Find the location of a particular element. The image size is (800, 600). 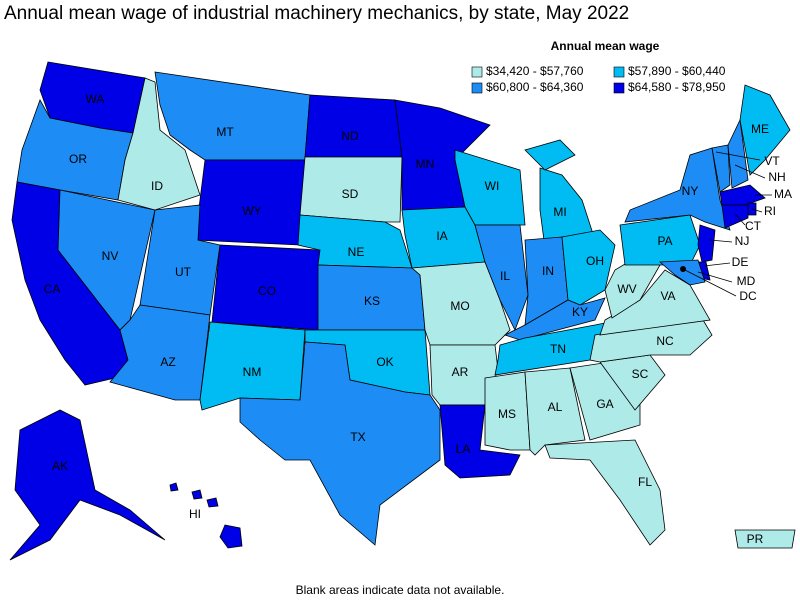

state-label: AZ is located at coordinates (167, 362).